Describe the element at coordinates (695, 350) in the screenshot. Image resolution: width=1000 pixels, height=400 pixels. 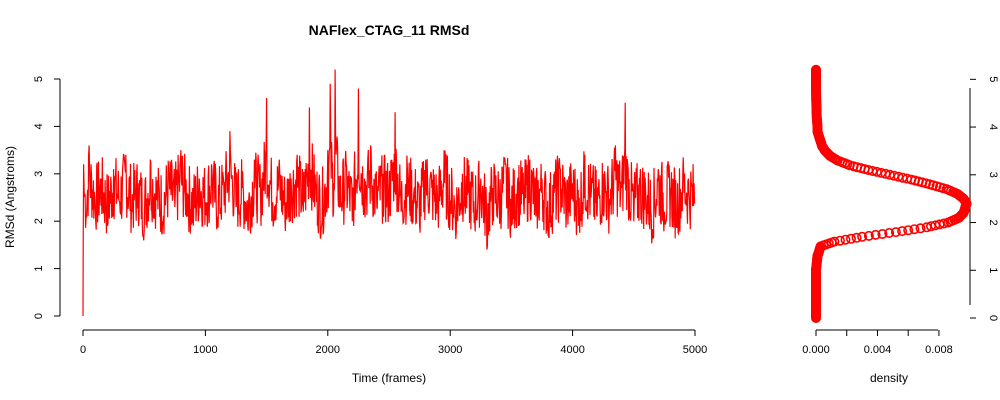
I see `x-tick-label: 5000` at that location.